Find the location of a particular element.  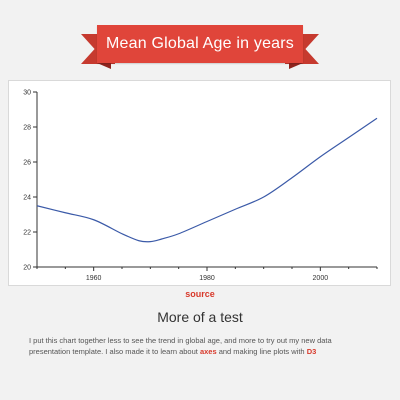

y-tick-label: 24 is located at coordinates (27, 198).